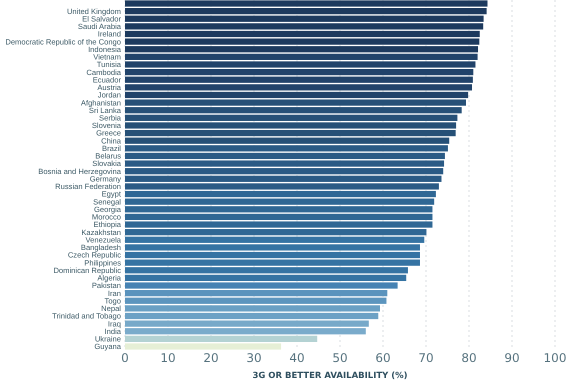 The height and width of the screenshot is (385, 570). I want to click on x-tick-label: 100, so click(555, 358).